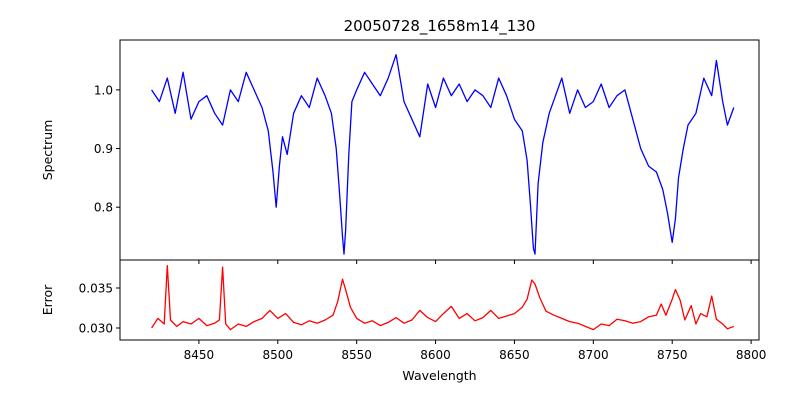 The image size is (800, 404). What do you see at coordinates (514, 355) in the screenshot?
I see `xtick-label: 8650` at bounding box center [514, 355].